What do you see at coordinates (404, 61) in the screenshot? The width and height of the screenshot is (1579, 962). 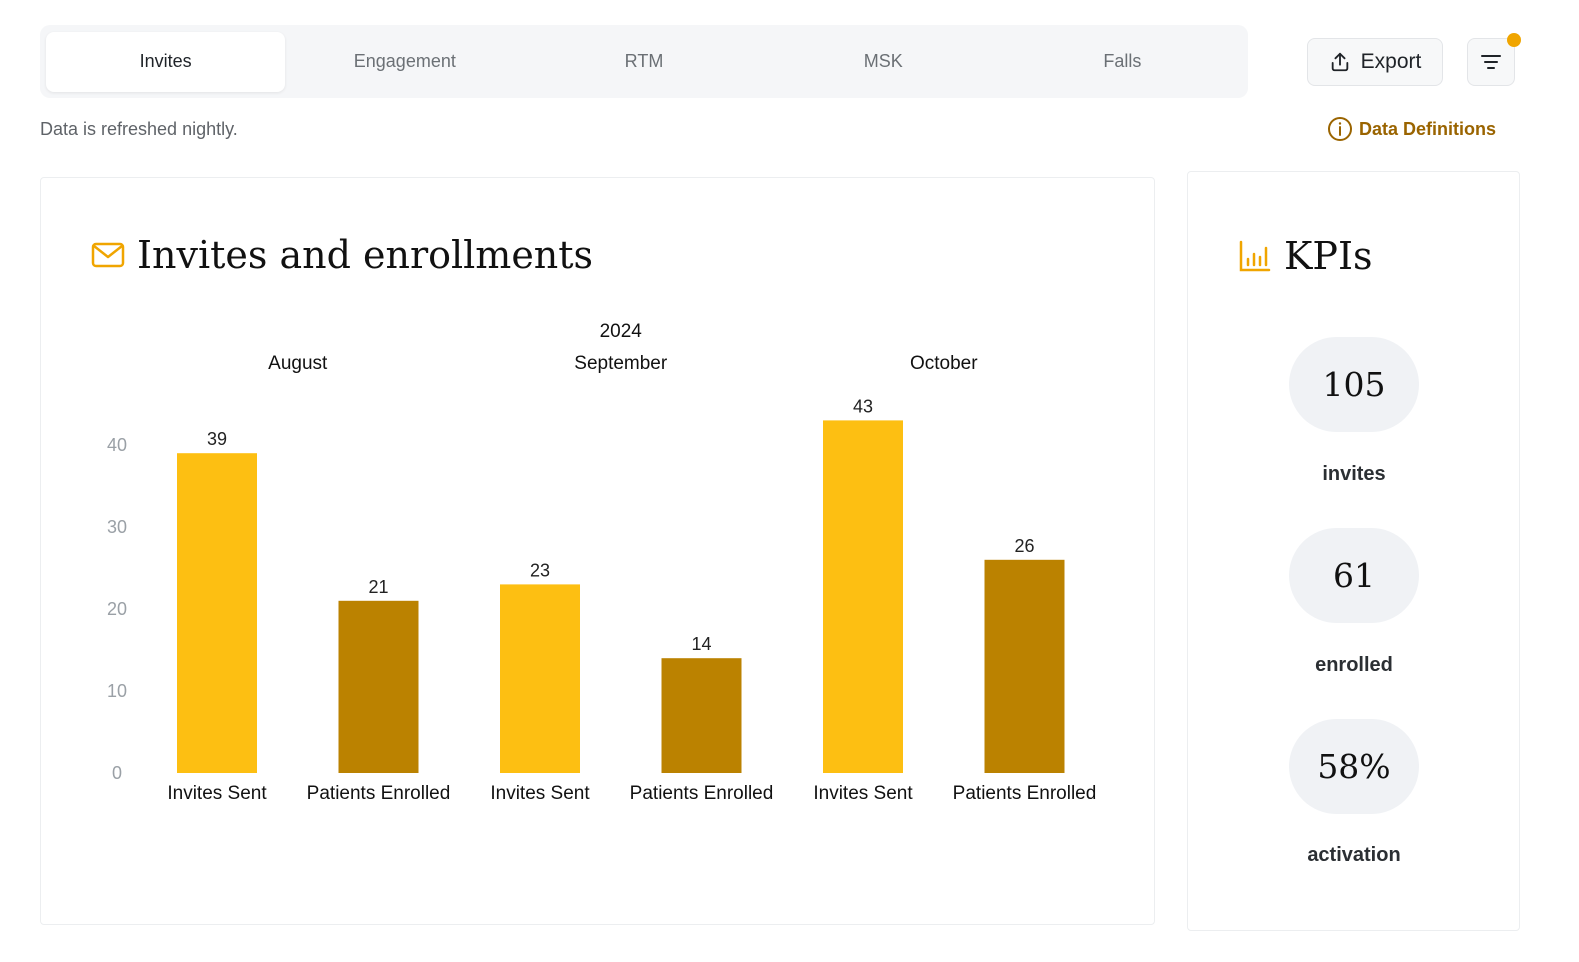 I see `tab-engagement: Engagement` at bounding box center [404, 61].